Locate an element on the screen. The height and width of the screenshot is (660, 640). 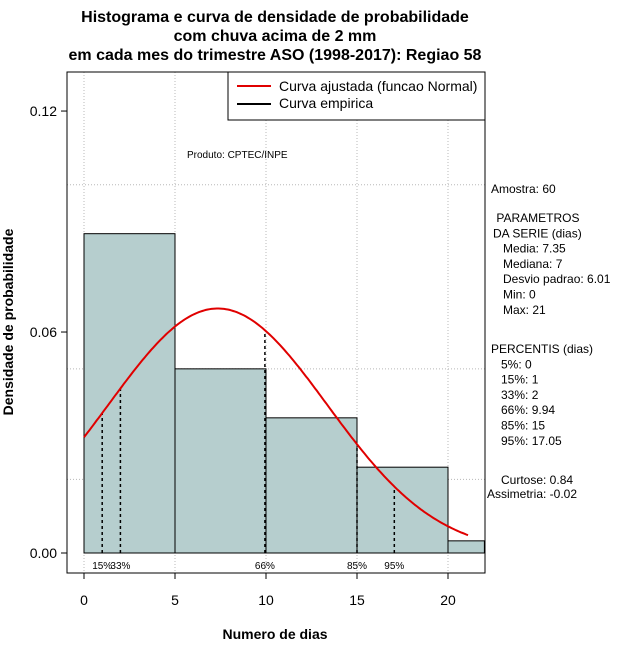
x-axis-label: Numero de dias is located at coordinates (274, 634).